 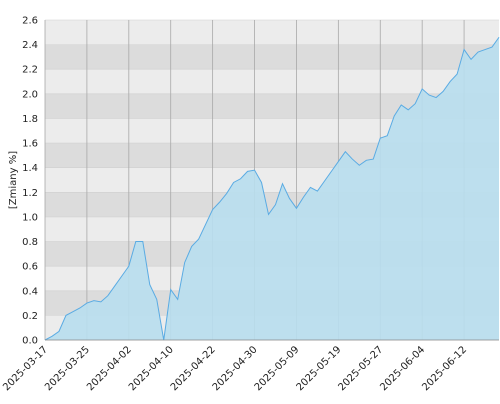 What do you see at coordinates (30, 168) in the screenshot?
I see `y-tick-label: 1.4` at bounding box center [30, 168].